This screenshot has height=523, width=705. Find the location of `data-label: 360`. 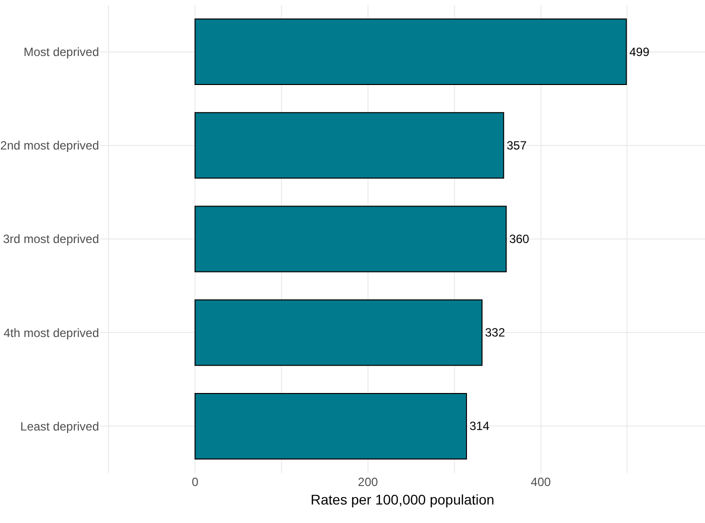

data-label: 360 is located at coordinates (519, 239).